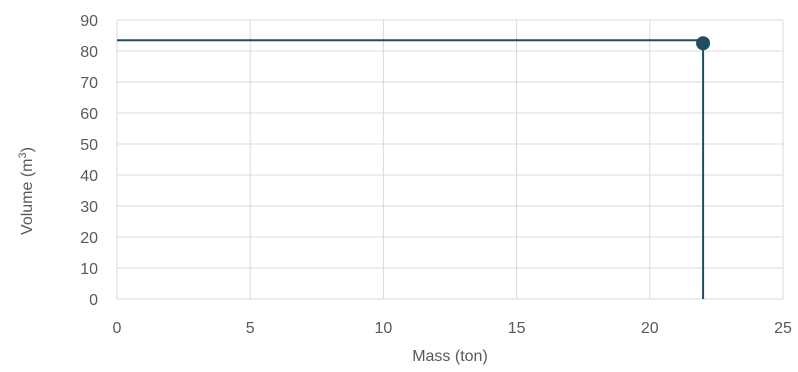  What do you see at coordinates (89, 145) in the screenshot?
I see `y-tick-label: 50` at bounding box center [89, 145].